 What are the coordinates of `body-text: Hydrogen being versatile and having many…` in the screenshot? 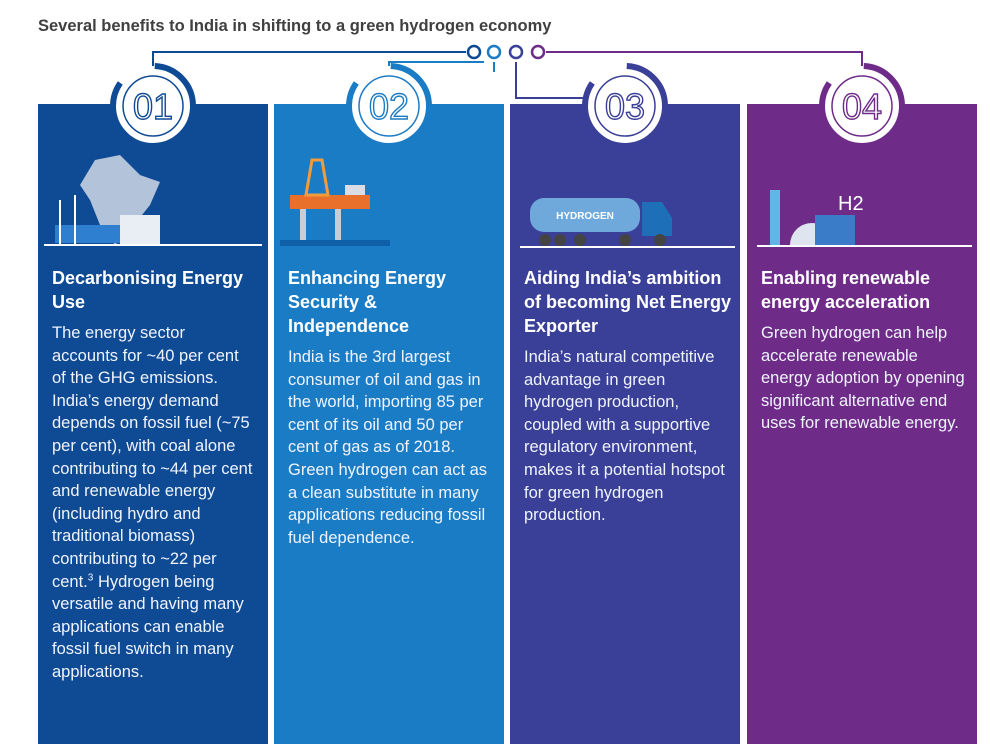 It's located at (148, 626).